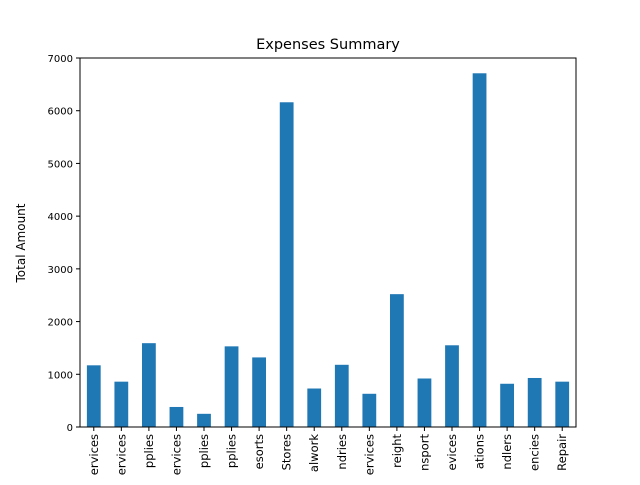 The height and width of the screenshot is (485, 640). I want to click on x-tick-label: Stores, so click(287, 452).